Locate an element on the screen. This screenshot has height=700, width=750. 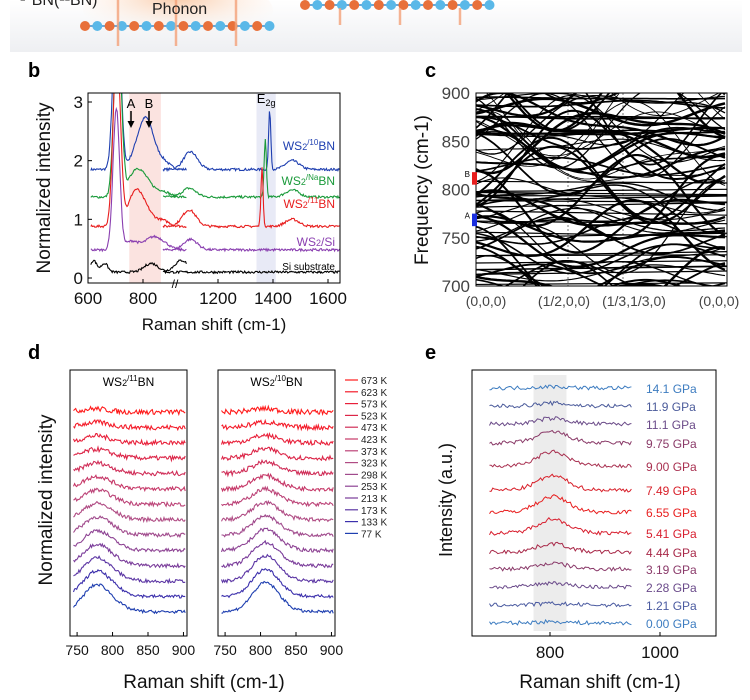
pressure-label: 11.1 GPa is located at coordinates (671, 425).